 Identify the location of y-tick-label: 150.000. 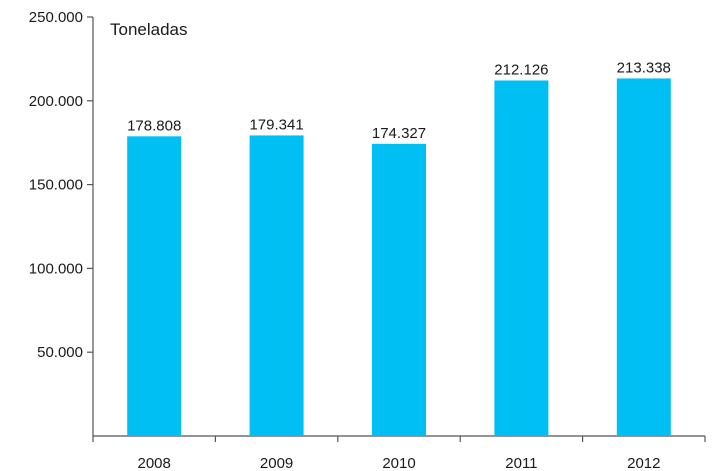
(56, 185).